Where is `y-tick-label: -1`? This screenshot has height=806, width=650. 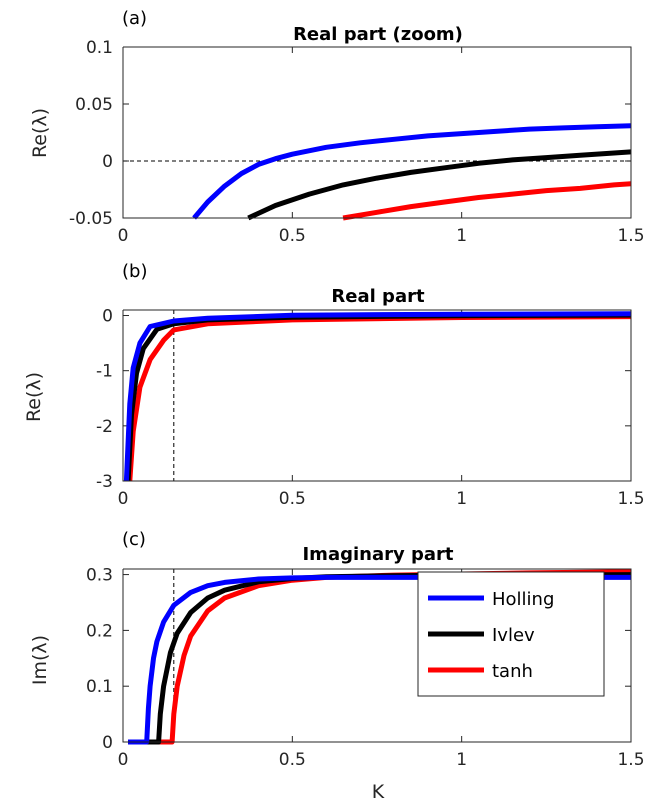 y-tick-label: -1 is located at coordinates (104, 372).